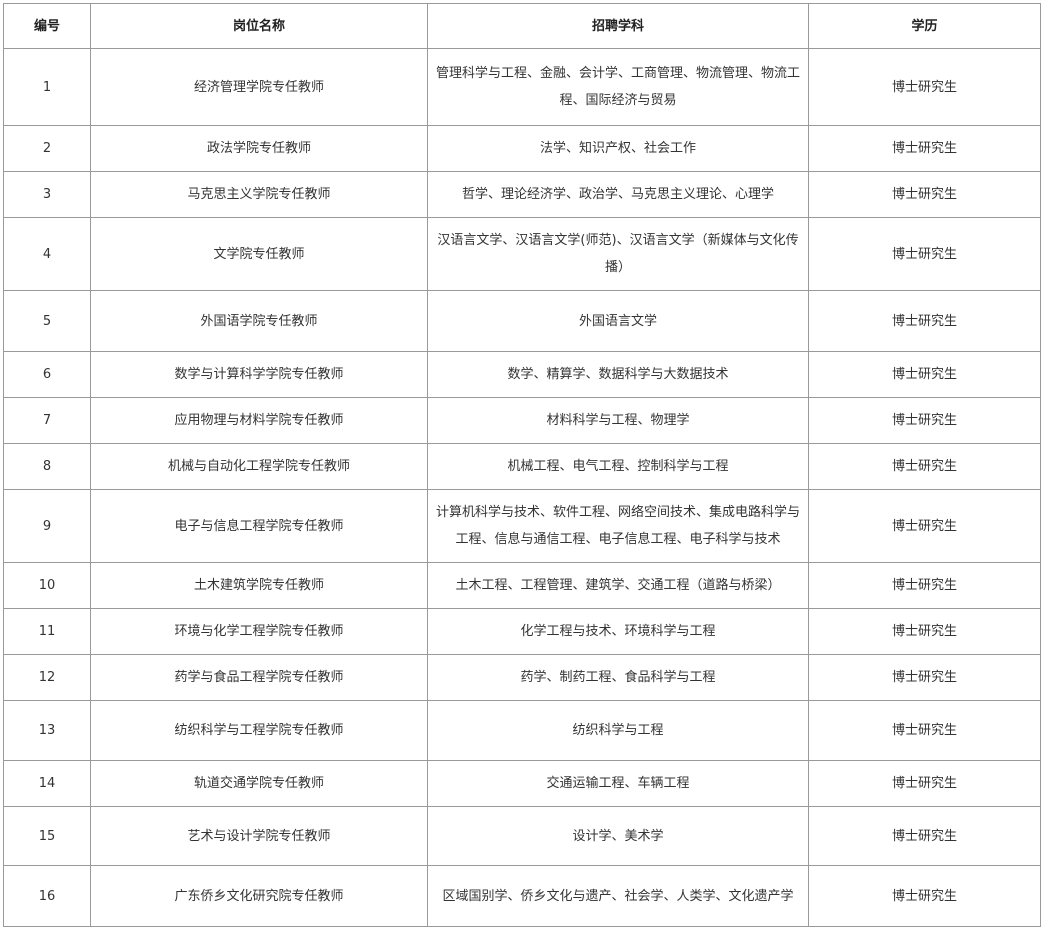 Image resolution: width=1046 pixels, height=929 pixels. What do you see at coordinates (47, 631) in the screenshot?
I see `table-cell: 11` at bounding box center [47, 631].